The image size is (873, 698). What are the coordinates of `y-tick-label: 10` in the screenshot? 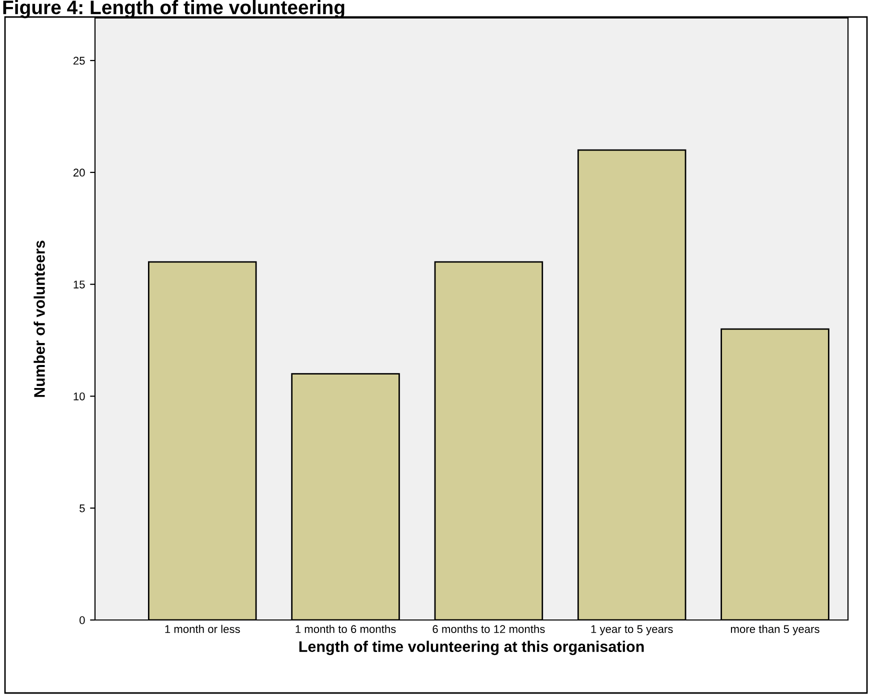 It's located at (79, 396).